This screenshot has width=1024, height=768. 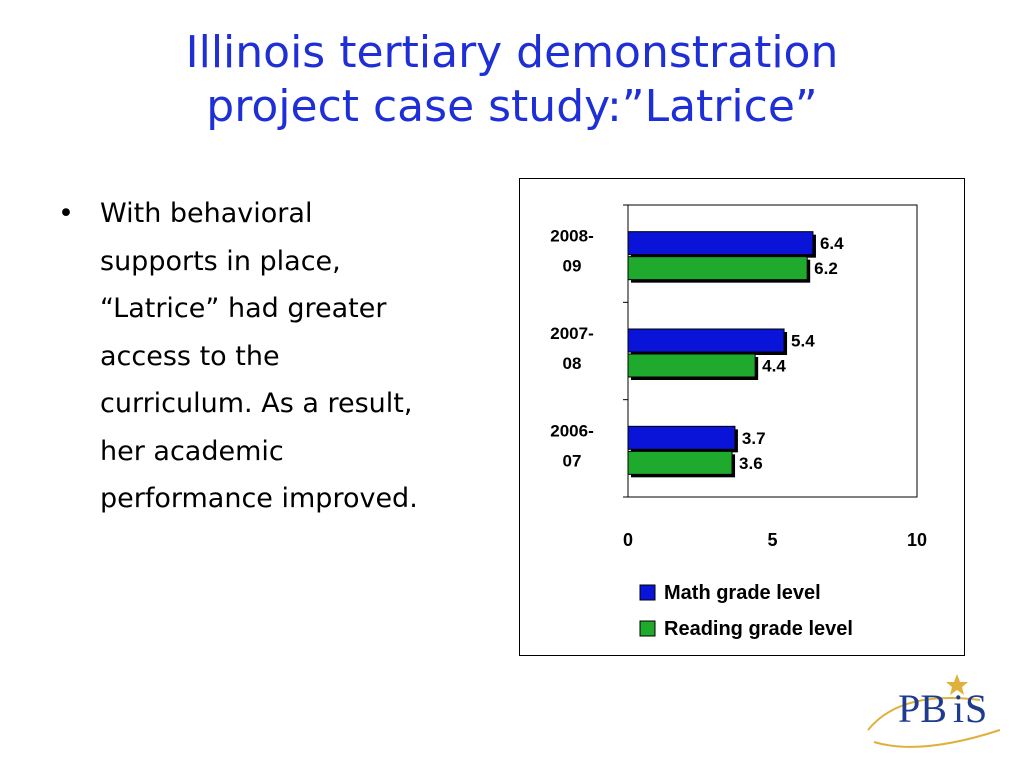 What do you see at coordinates (774, 366) in the screenshot?
I see `data-label: 4.4` at bounding box center [774, 366].